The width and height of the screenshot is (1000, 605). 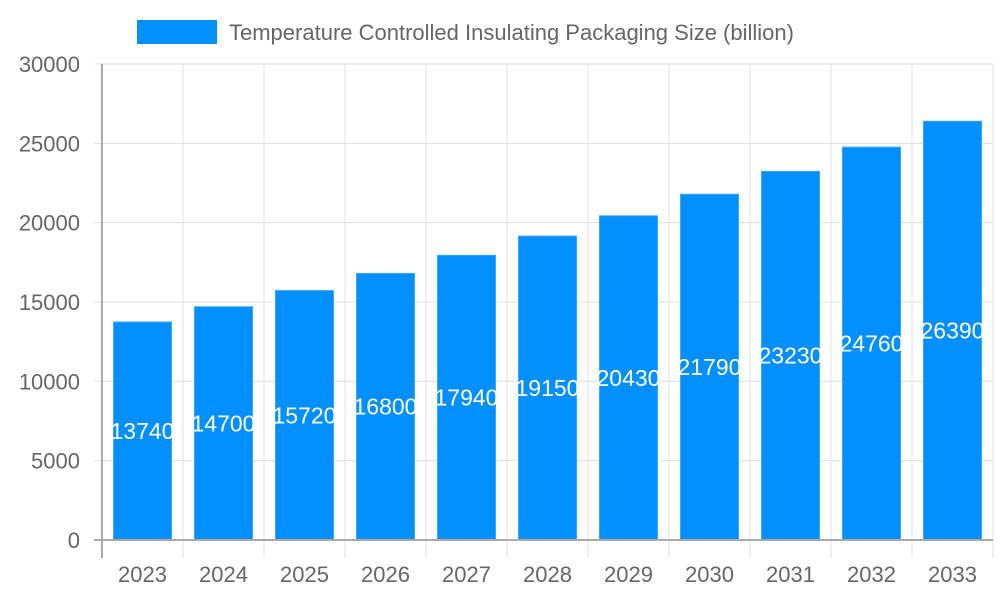 I want to click on y-tick-label: 30000, so click(x=49, y=64).